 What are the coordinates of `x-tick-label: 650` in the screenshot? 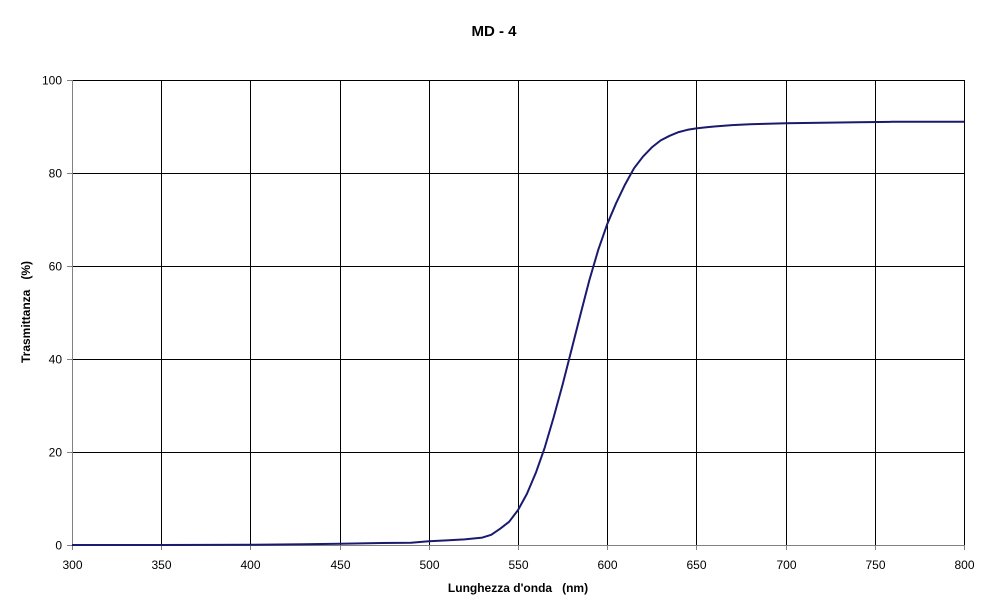 It's located at (696, 565).